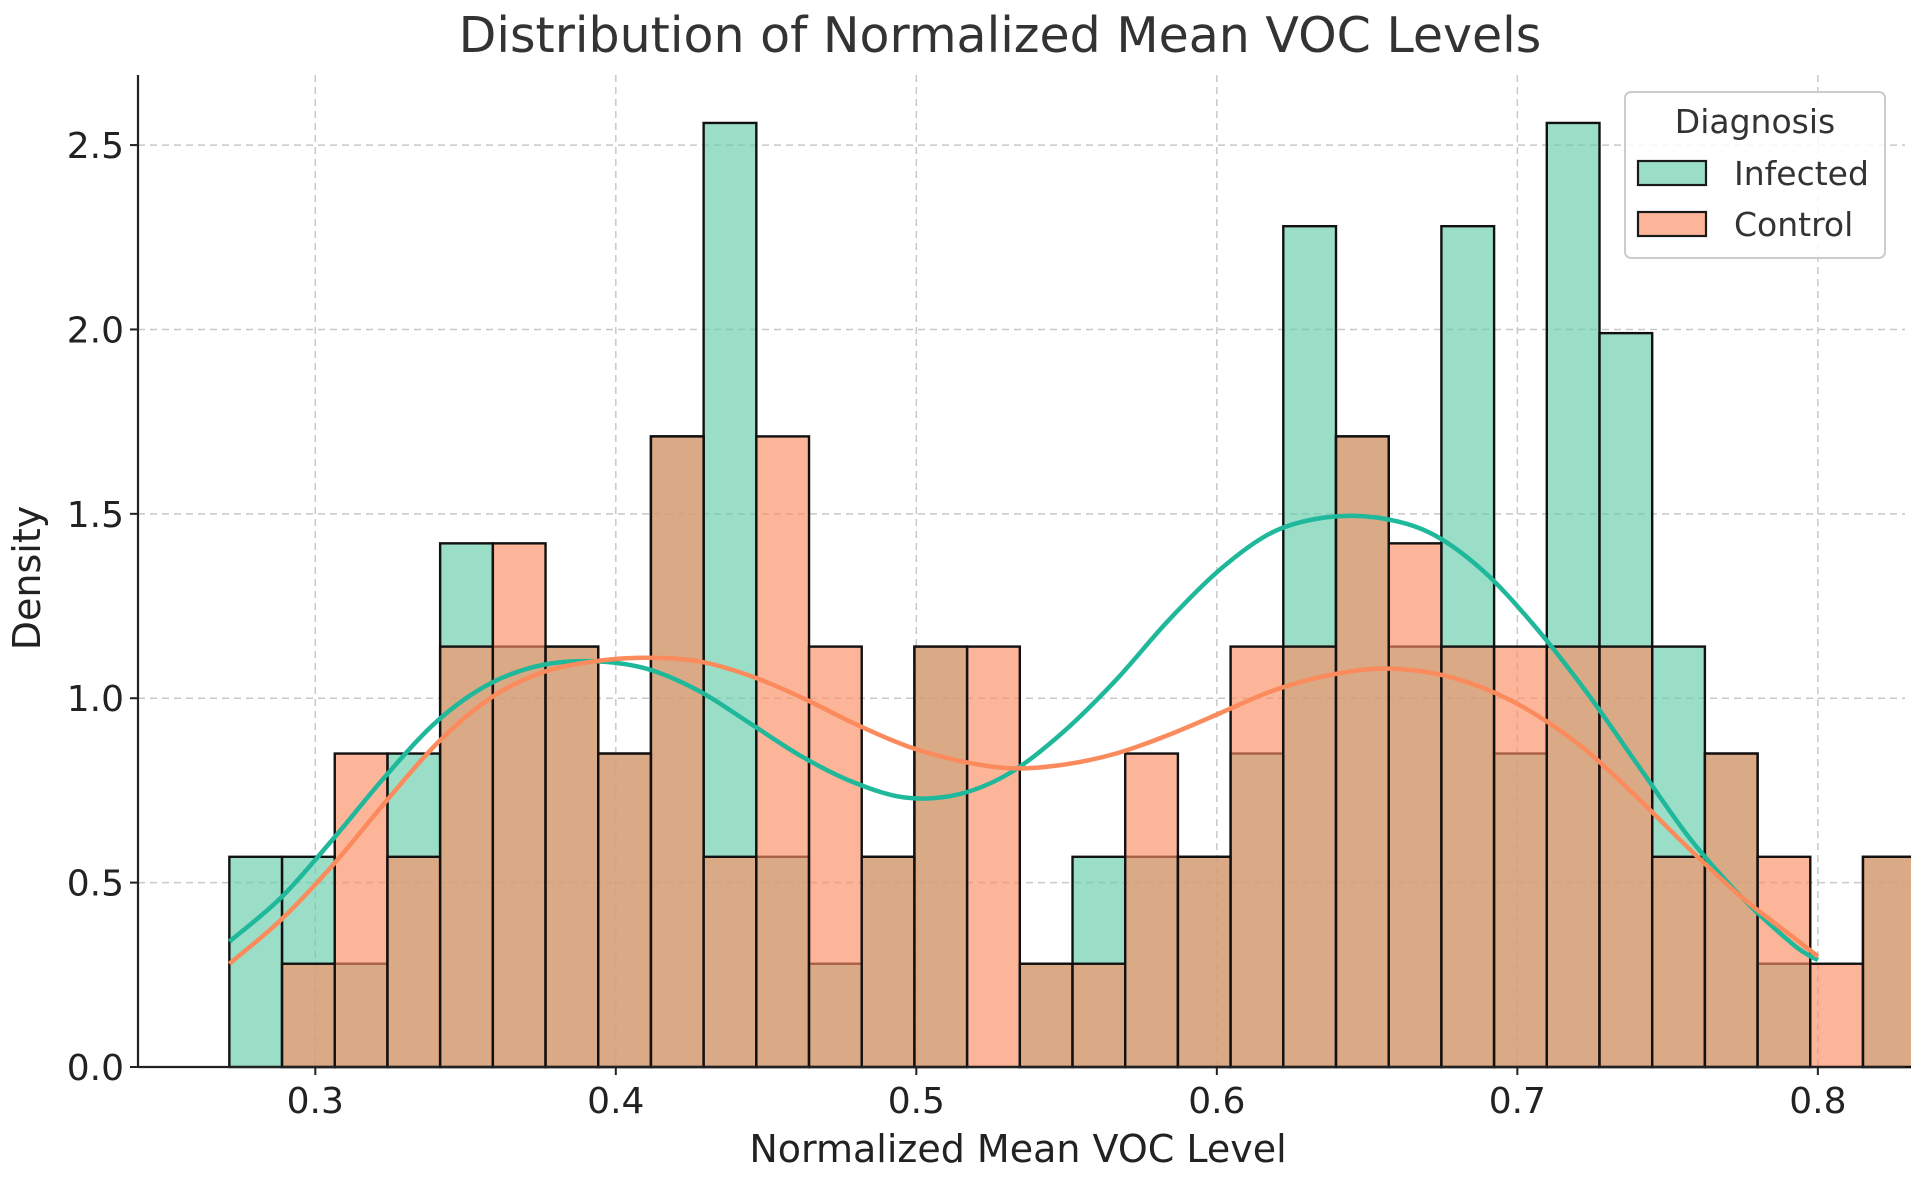 The height and width of the screenshot is (1177, 1911). Describe the element at coordinates (1672, 224) in the screenshot. I see `legend-swatch-control` at that location.